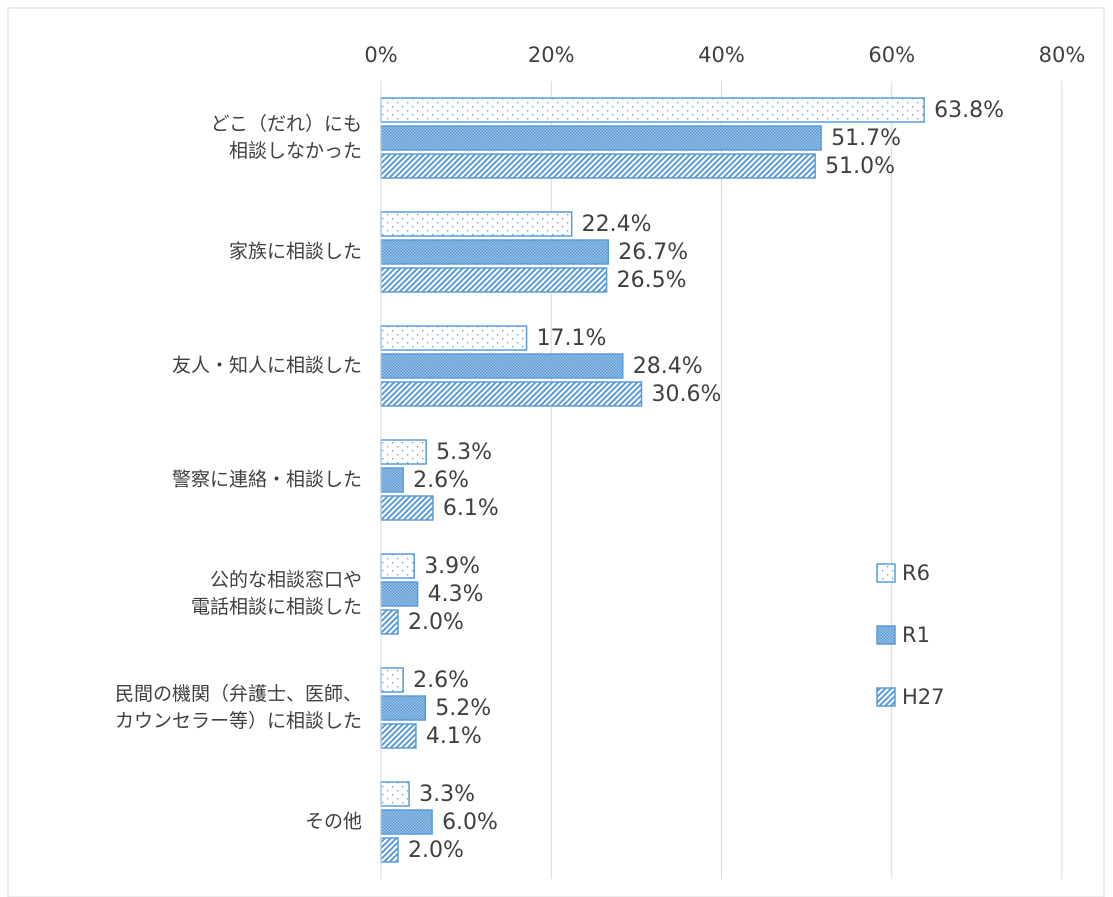  What do you see at coordinates (276, 593) in the screenshot?
I see `y-tick-label: 公的な相談窓口や 電話相談に相談した` at bounding box center [276, 593].